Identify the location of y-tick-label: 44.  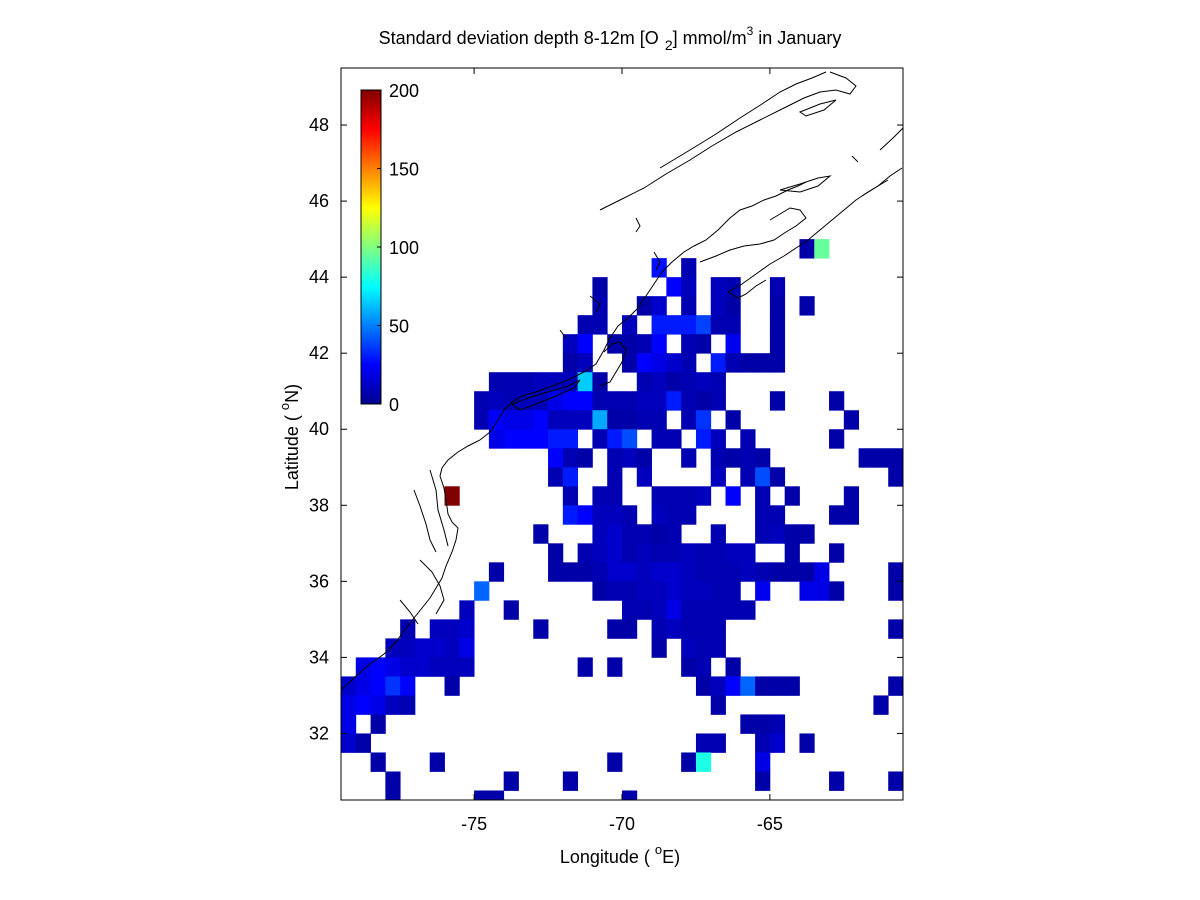
(319, 277).